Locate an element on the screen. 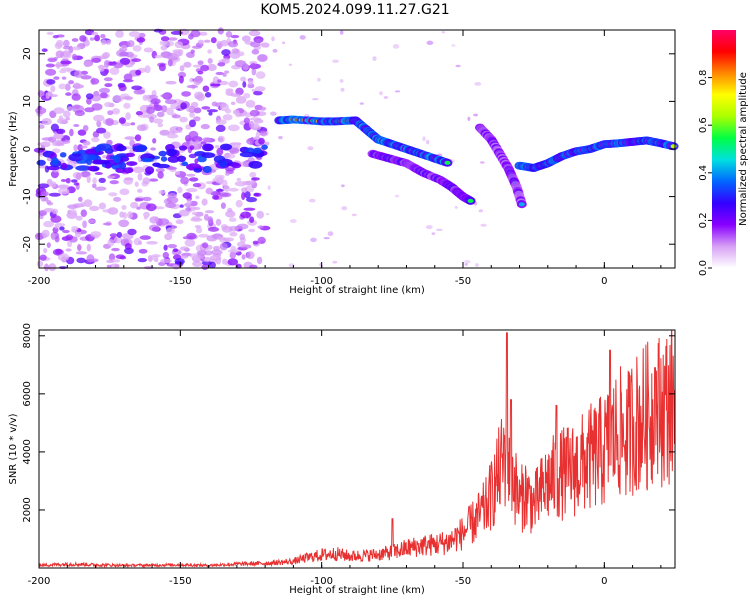 The width and height of the screenshot is (750, 600). figure-title: KOM5.2024.099.11.27.G21 is located at coordinates (354, 10).